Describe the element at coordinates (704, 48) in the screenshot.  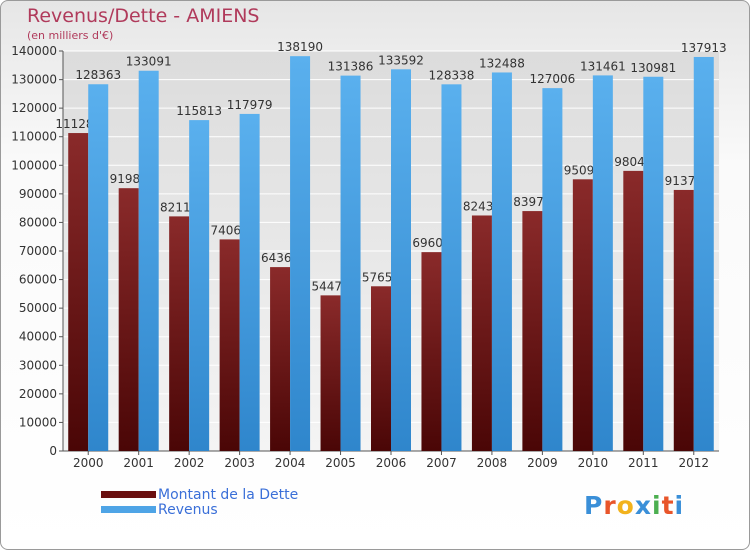
I see `data-label-revenue: 137913` at that location.